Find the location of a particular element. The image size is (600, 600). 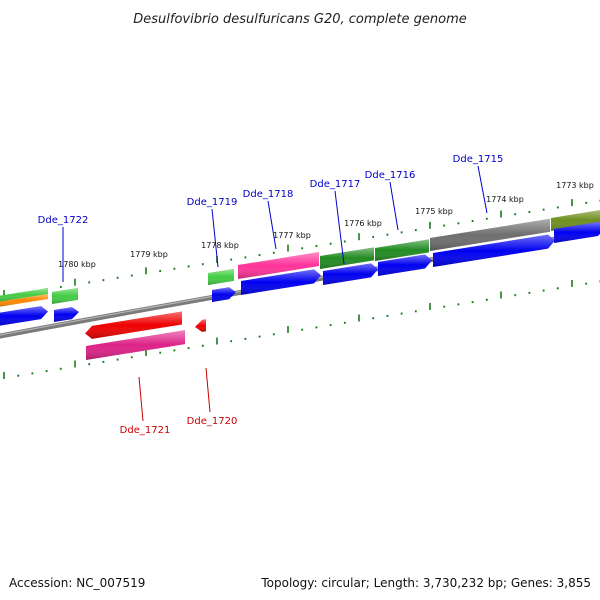

gene-label-forward: Dde_1715 is located at coordinates (478, 159).